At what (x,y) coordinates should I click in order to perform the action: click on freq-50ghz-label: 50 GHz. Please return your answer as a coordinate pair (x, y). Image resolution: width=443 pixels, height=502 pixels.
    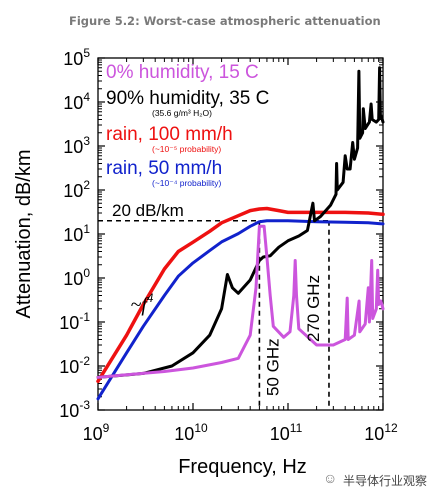
    Looking at the image, I should click on (272, 367).